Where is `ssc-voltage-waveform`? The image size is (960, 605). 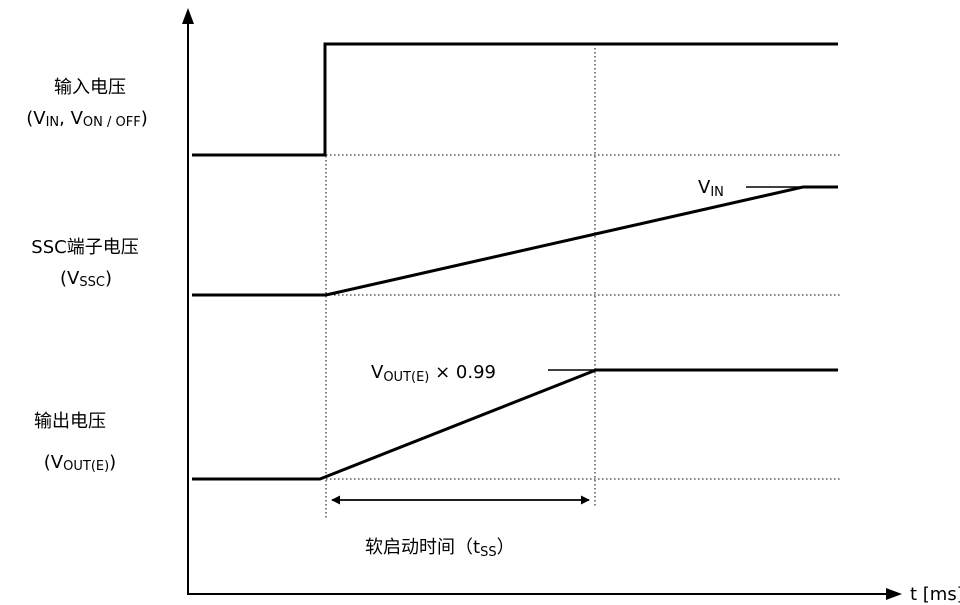
ssc-voltage-waveform is located at coordinates (515, 241).